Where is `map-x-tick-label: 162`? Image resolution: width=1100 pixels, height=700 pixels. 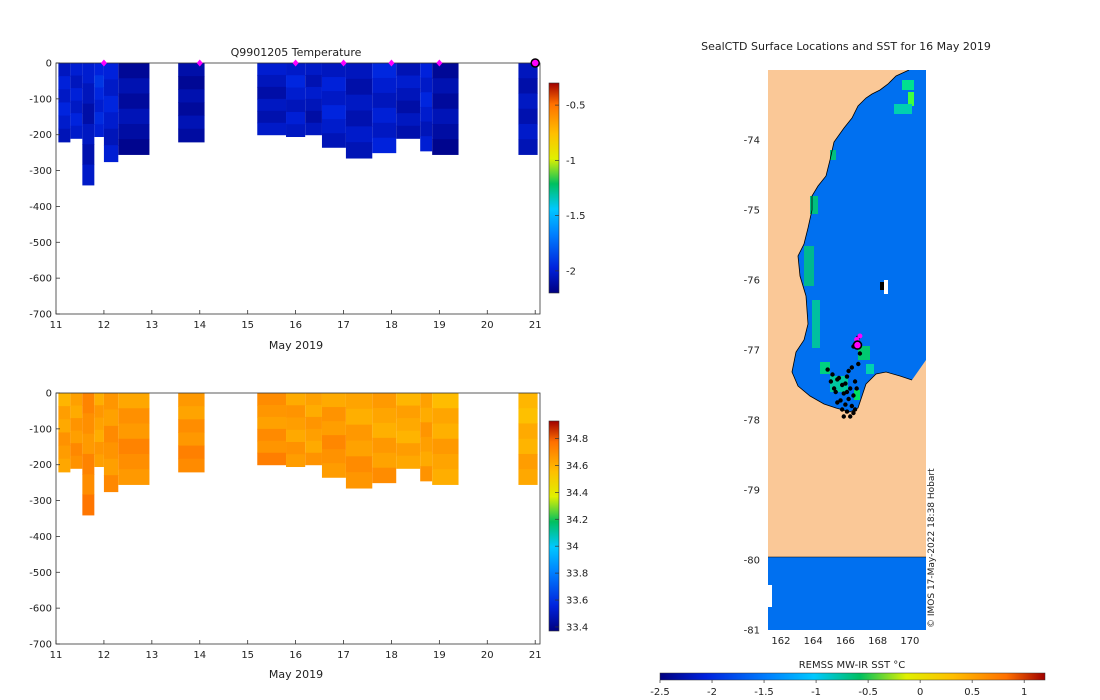 map-x-tick-label: 162 is located at coordinates (780, 641).